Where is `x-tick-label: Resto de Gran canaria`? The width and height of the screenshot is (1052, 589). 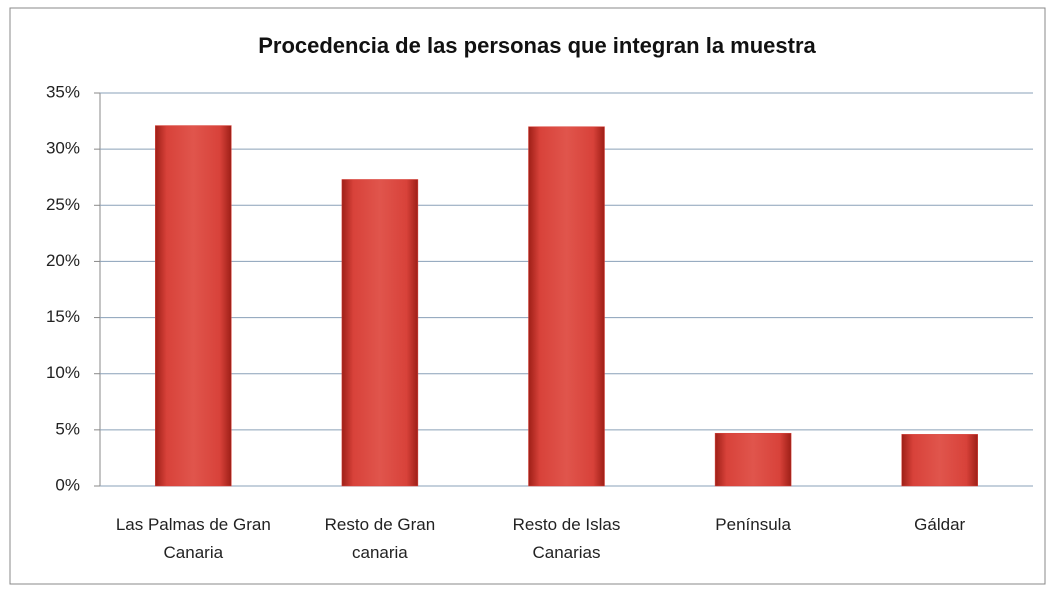 x-tick-label: Resto de Gran canaria is located at coordinates (380, 538).